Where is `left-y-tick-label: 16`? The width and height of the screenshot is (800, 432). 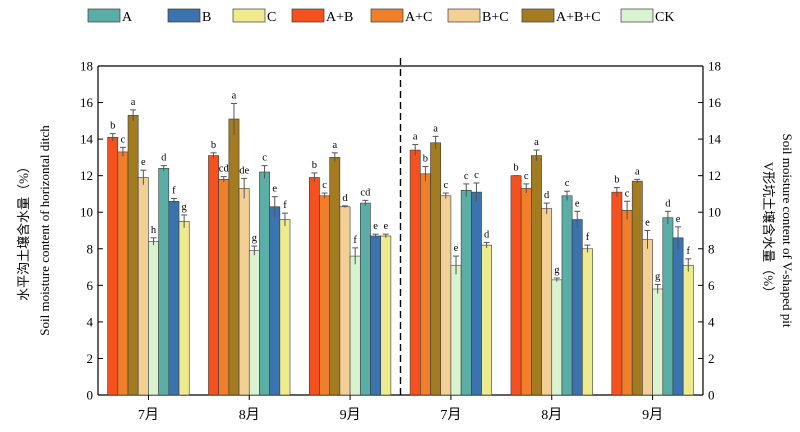
left-y-tick-label: 16 is located at coordinates (87, 102).